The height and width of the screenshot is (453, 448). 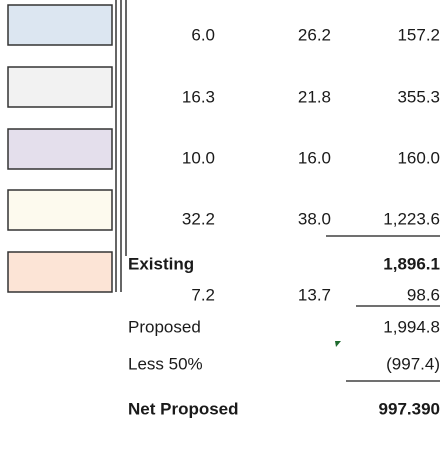 I want to click on cell: 32.2, so click(x=198, y=218).